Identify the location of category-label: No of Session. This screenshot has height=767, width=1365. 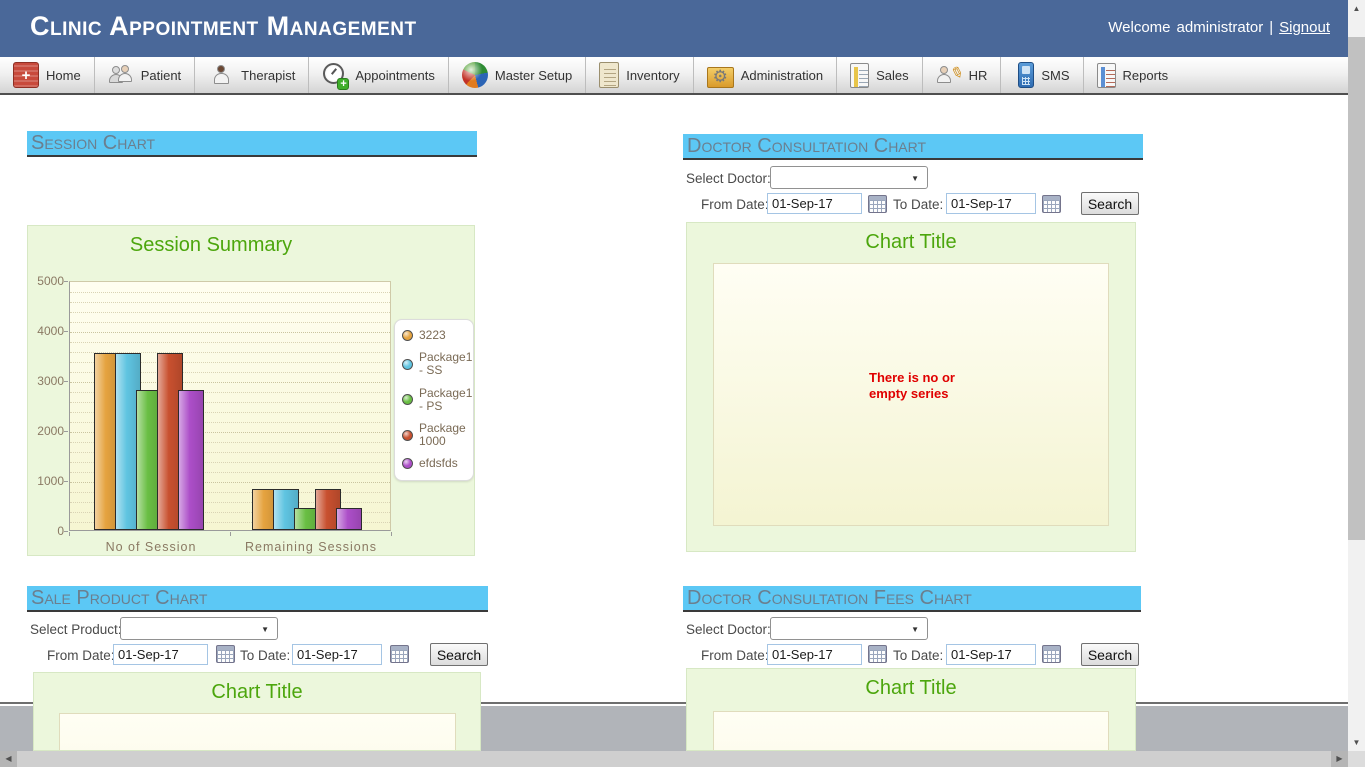
(151, 547).